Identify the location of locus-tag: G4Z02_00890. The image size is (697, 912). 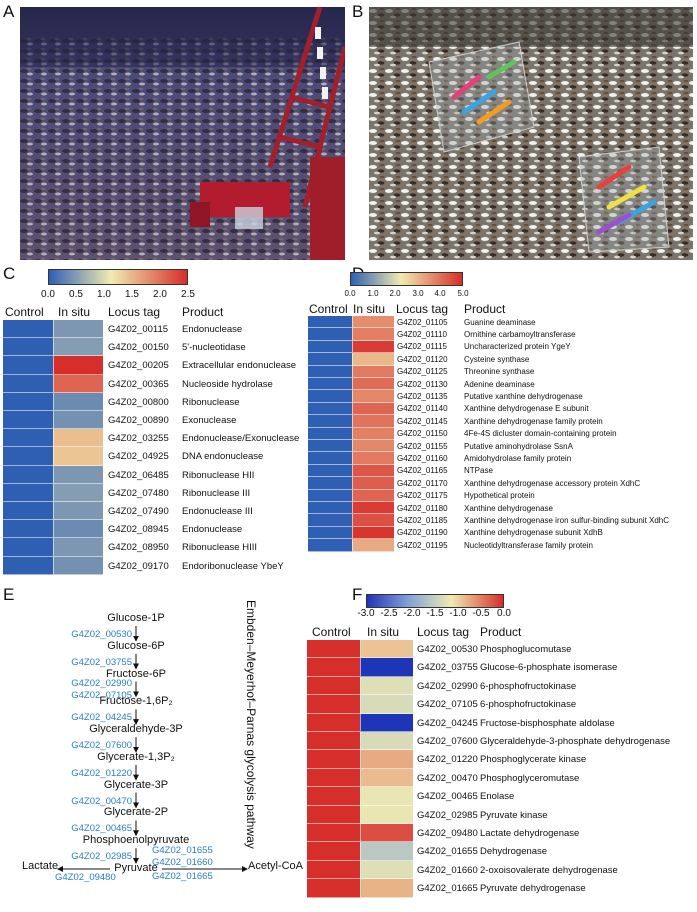
(138, 420).